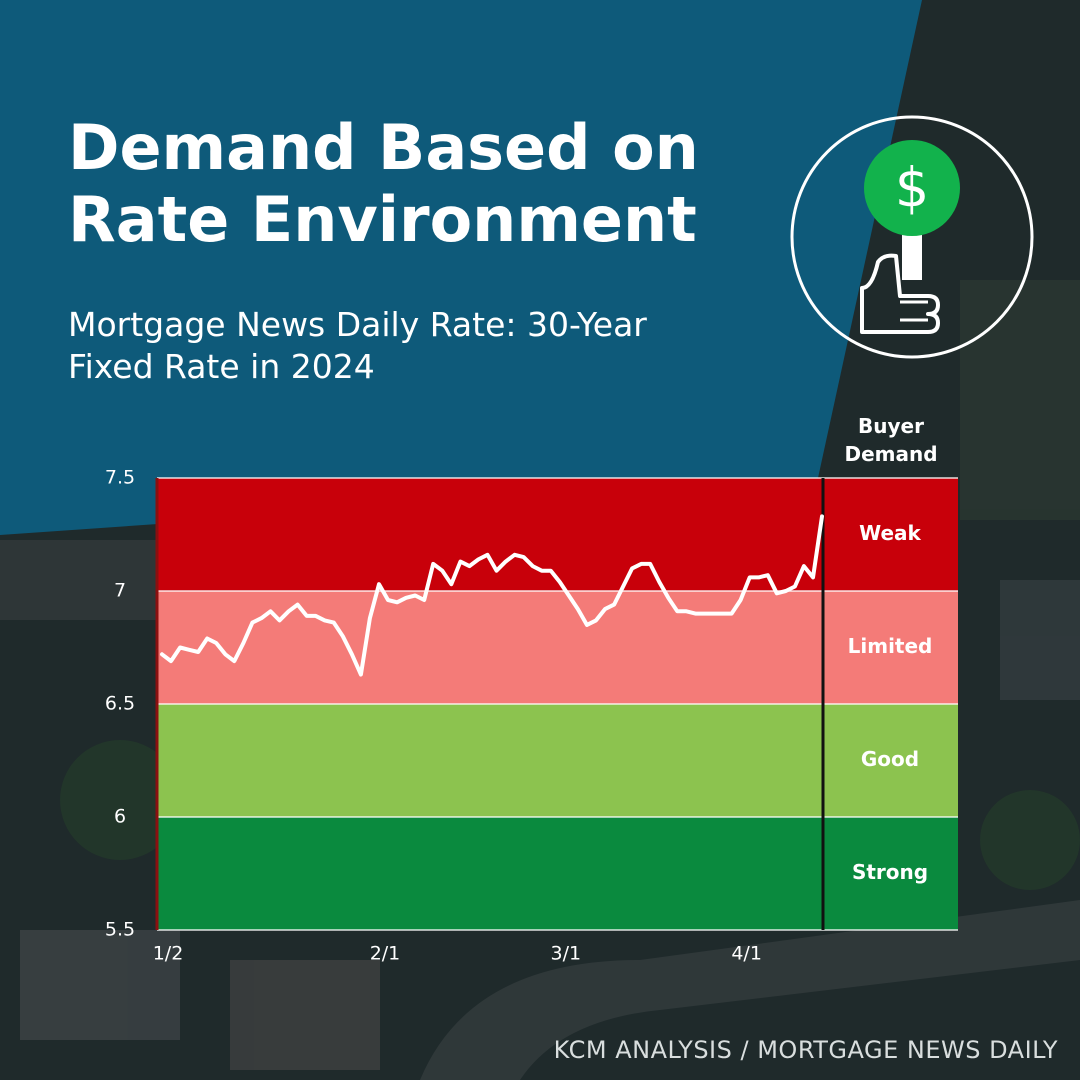  What do you see at coordinates (120, 817) in the screenshot?
I see `y-tick-label: 6` at bounding box center [120, 817].